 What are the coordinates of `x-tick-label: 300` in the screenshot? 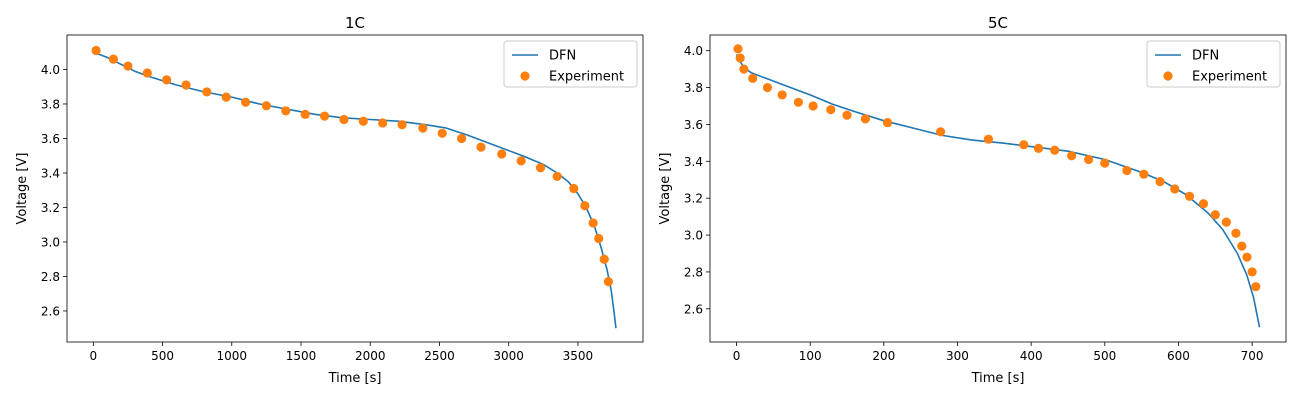 It's located at (957, 356).